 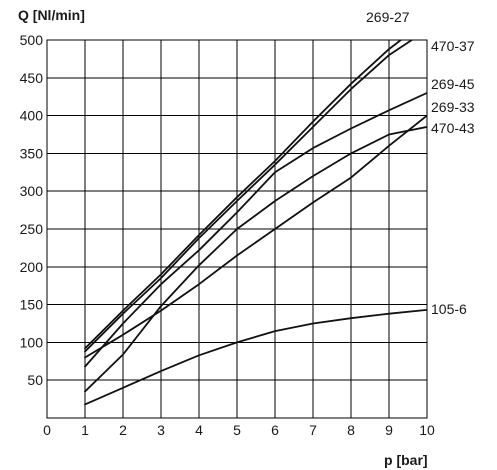 I want to click on y-tick-label: 300, so click(x=32, y=191).